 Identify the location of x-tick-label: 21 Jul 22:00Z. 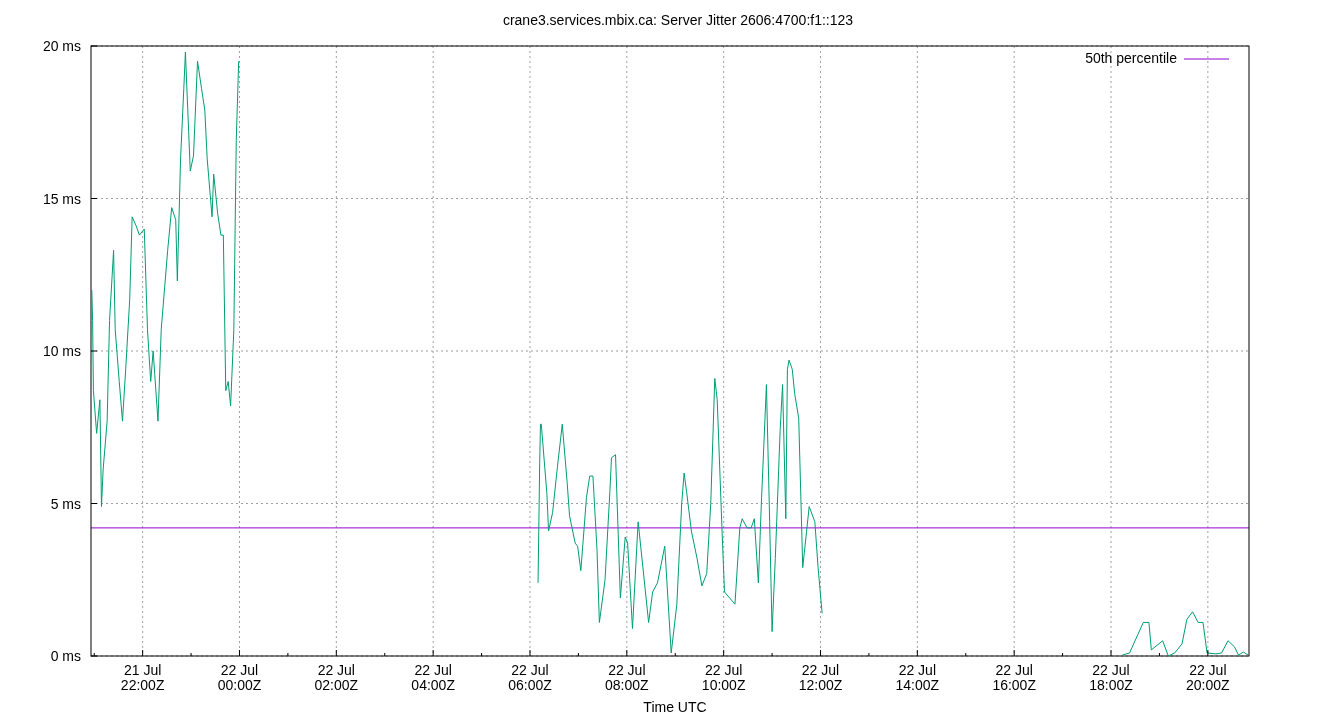
(142, 677).